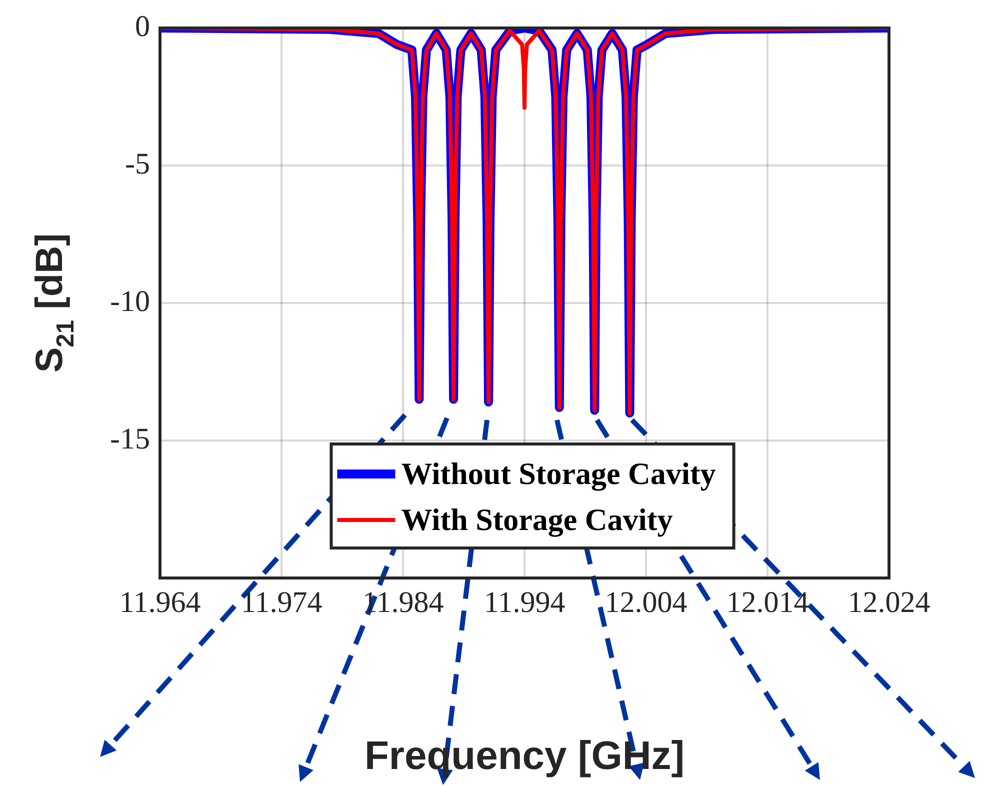 Image resolution: width=992 pixels, height=786 pixels. Describe the element at coordinates (160, 602) in the screenshot. I see `x-tick-label: 11.964` at that location.